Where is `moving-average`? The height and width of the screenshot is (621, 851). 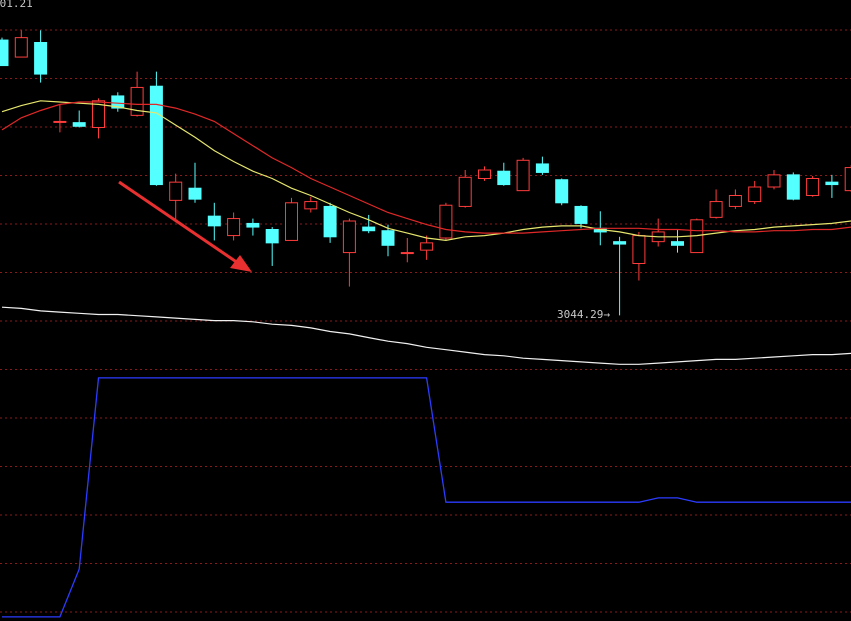
moving-average is located at coordinates (426, 335).